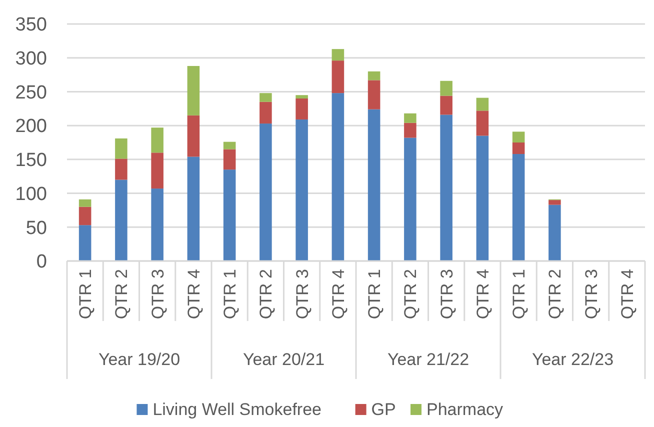  I want to click on legend-label: Living Well Smokefree, so click(237, 409).